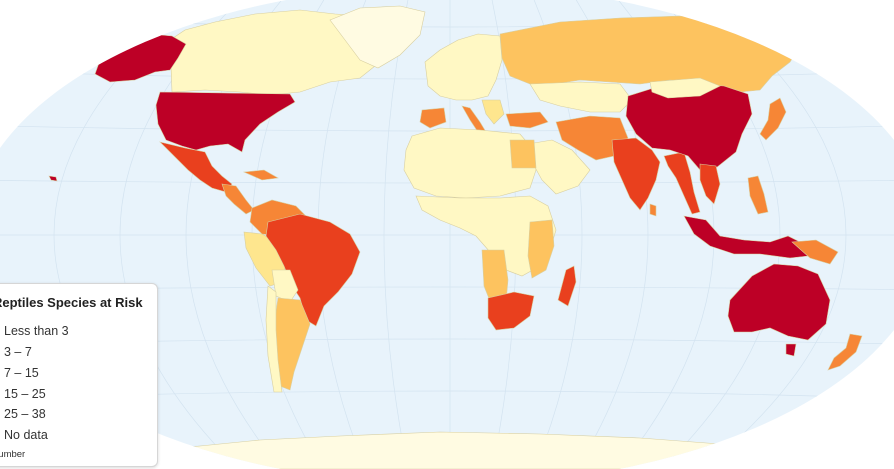  Describe the element at coordinates (527, 120) in the screenshot. I see `country-turkey` at that location.